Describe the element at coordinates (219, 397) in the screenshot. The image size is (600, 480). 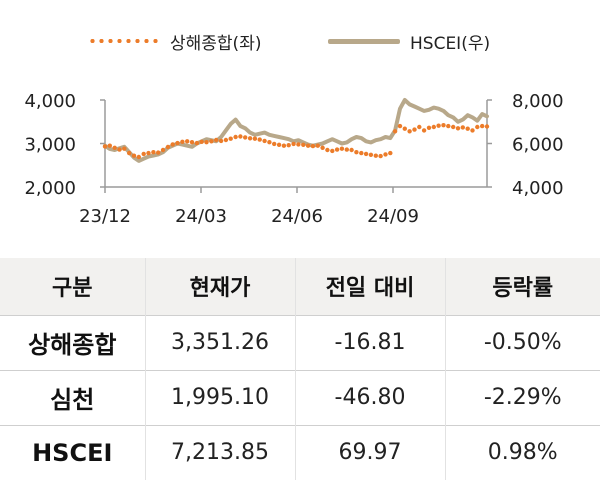
I see `row-price: 1,995.10` at that location.